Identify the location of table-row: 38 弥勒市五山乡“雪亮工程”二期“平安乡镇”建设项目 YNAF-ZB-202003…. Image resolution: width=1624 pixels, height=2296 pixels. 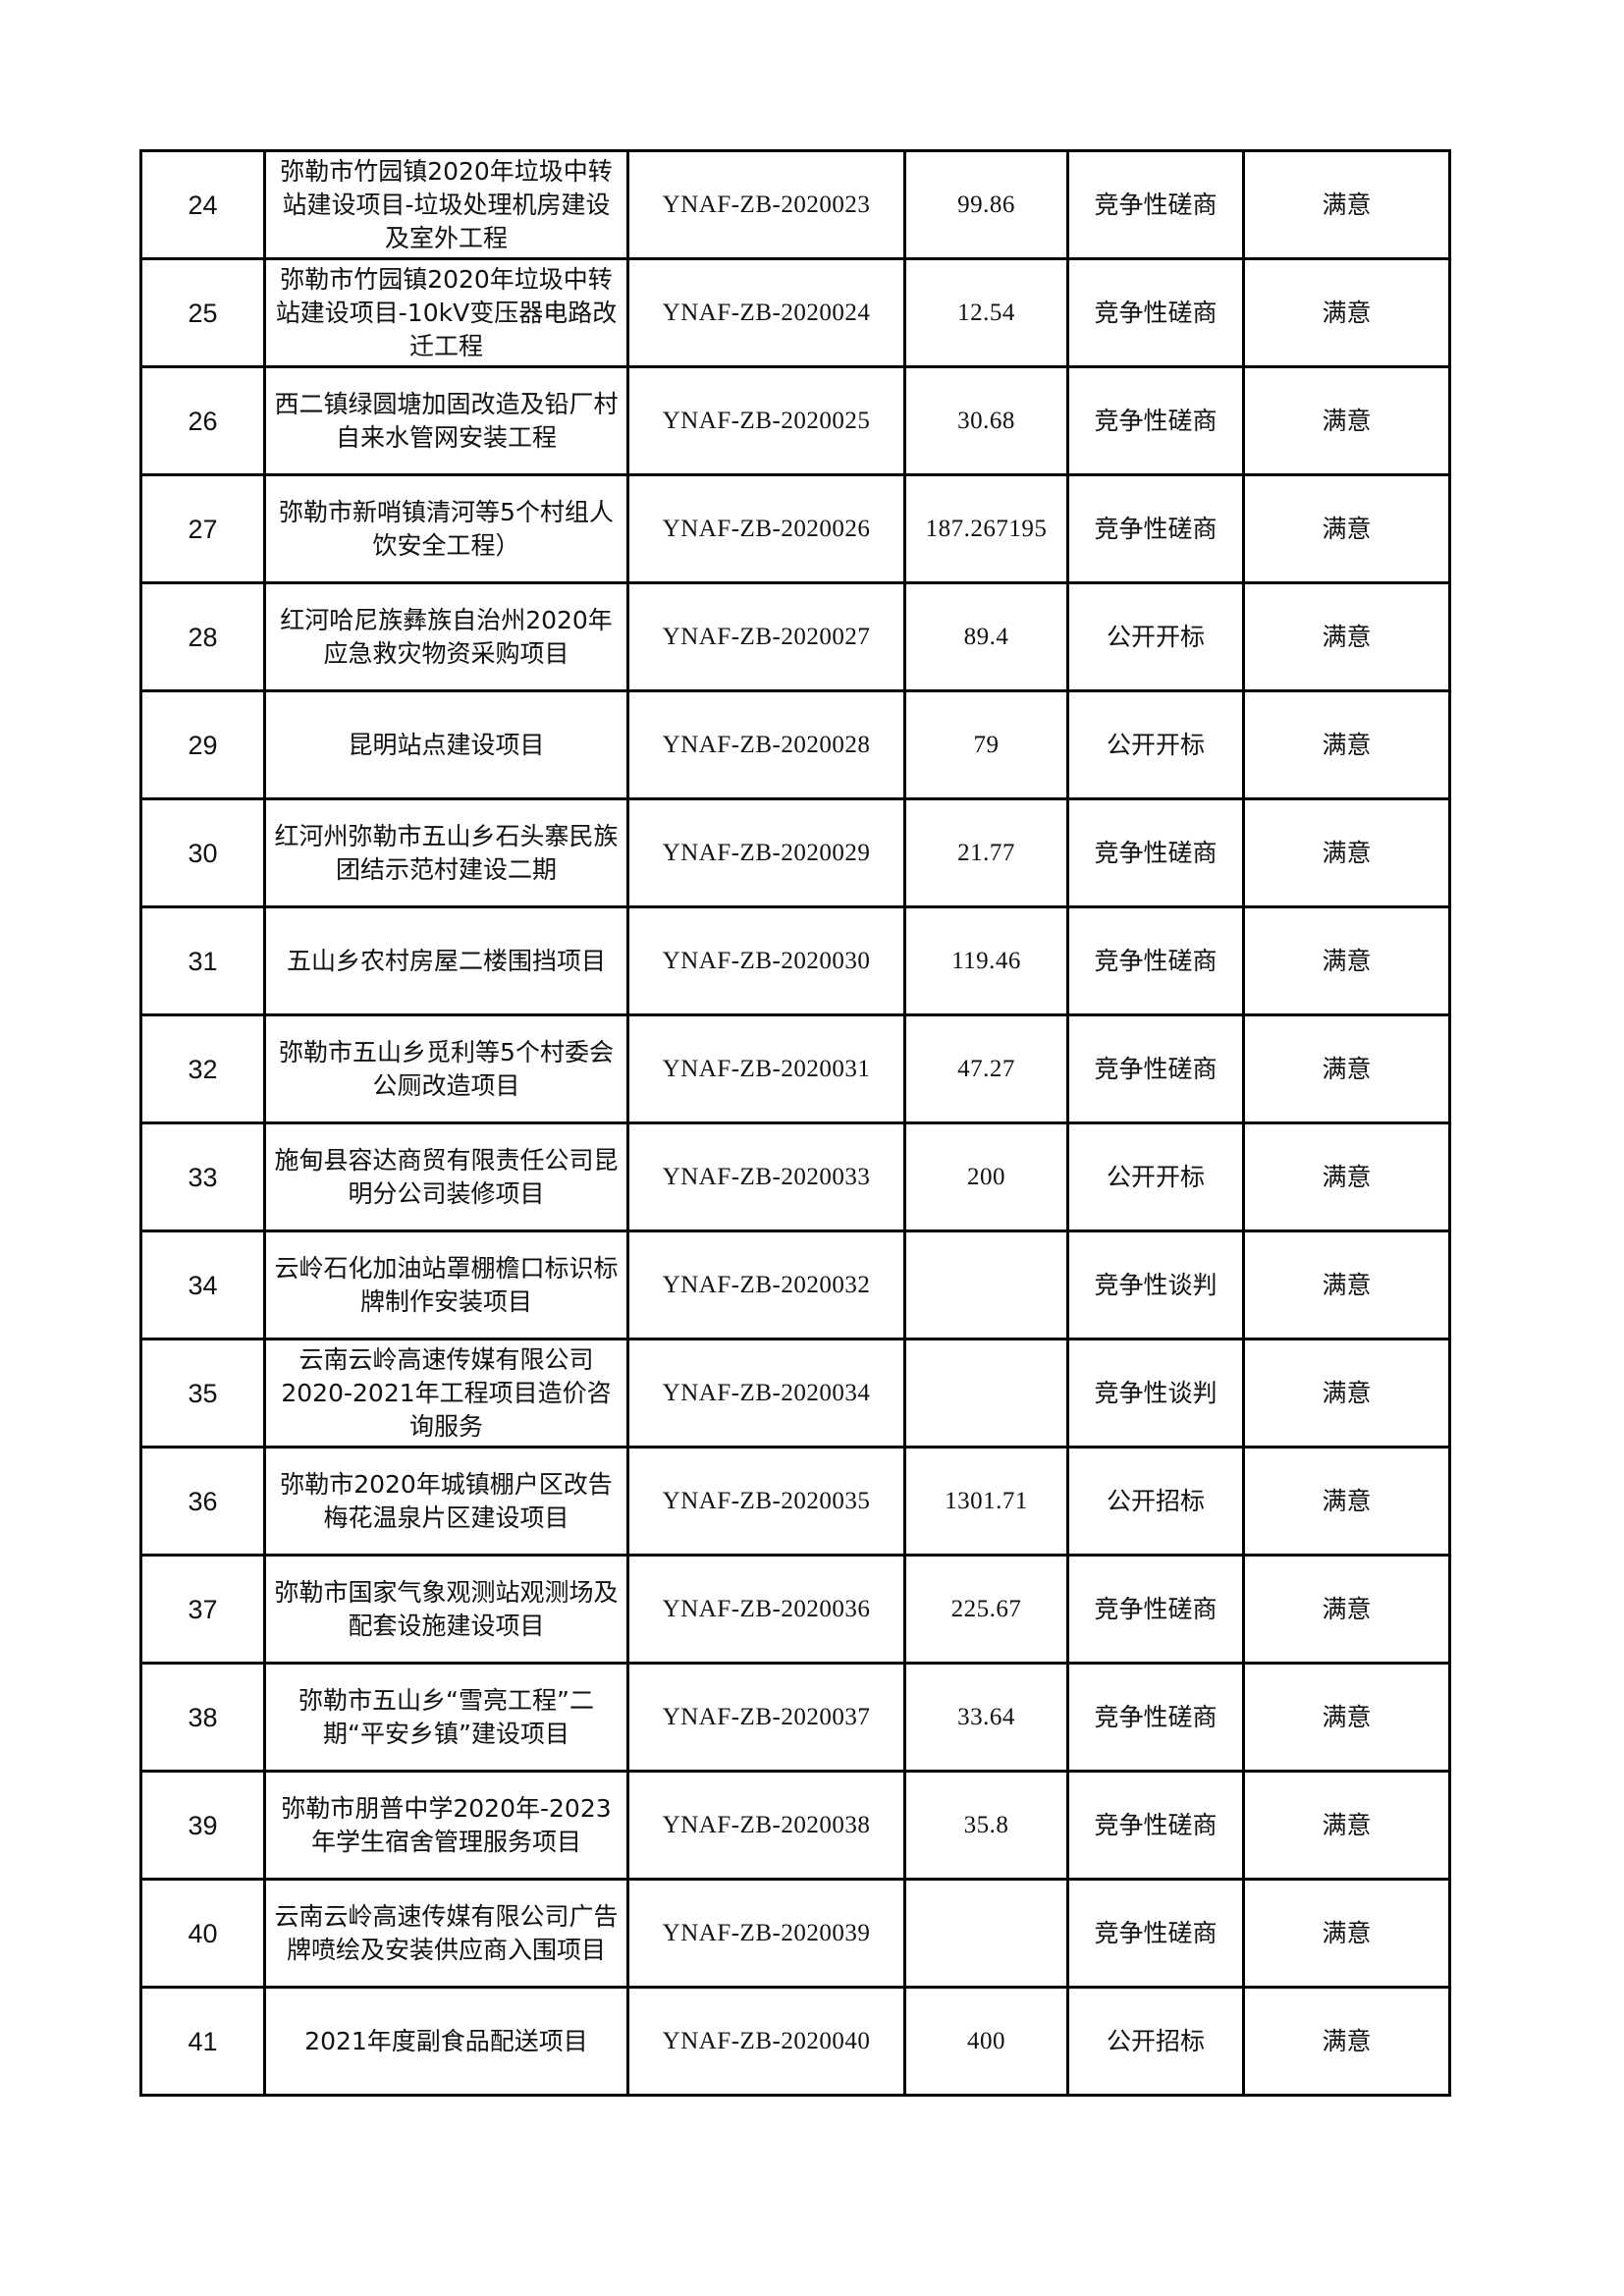
(795, 1717).